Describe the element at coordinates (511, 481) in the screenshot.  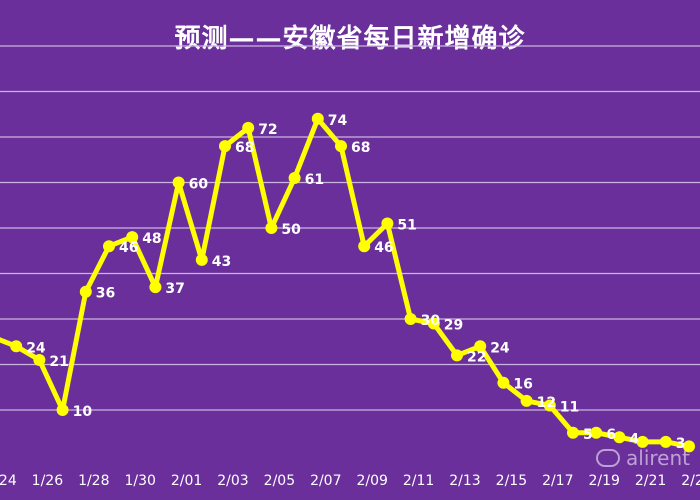
I see `x-tick-label: 2/15` at that location.